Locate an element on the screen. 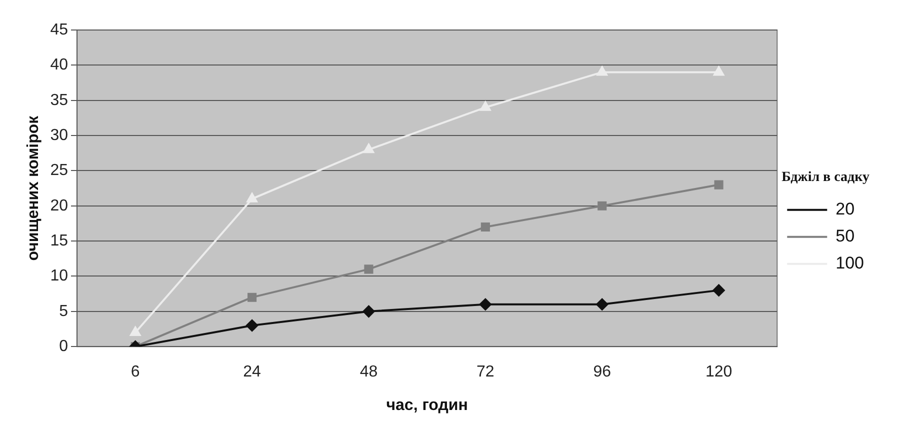 This screenshot has height=429, width=898. y-tick-label: 0 is located at coordinates (63, 347).